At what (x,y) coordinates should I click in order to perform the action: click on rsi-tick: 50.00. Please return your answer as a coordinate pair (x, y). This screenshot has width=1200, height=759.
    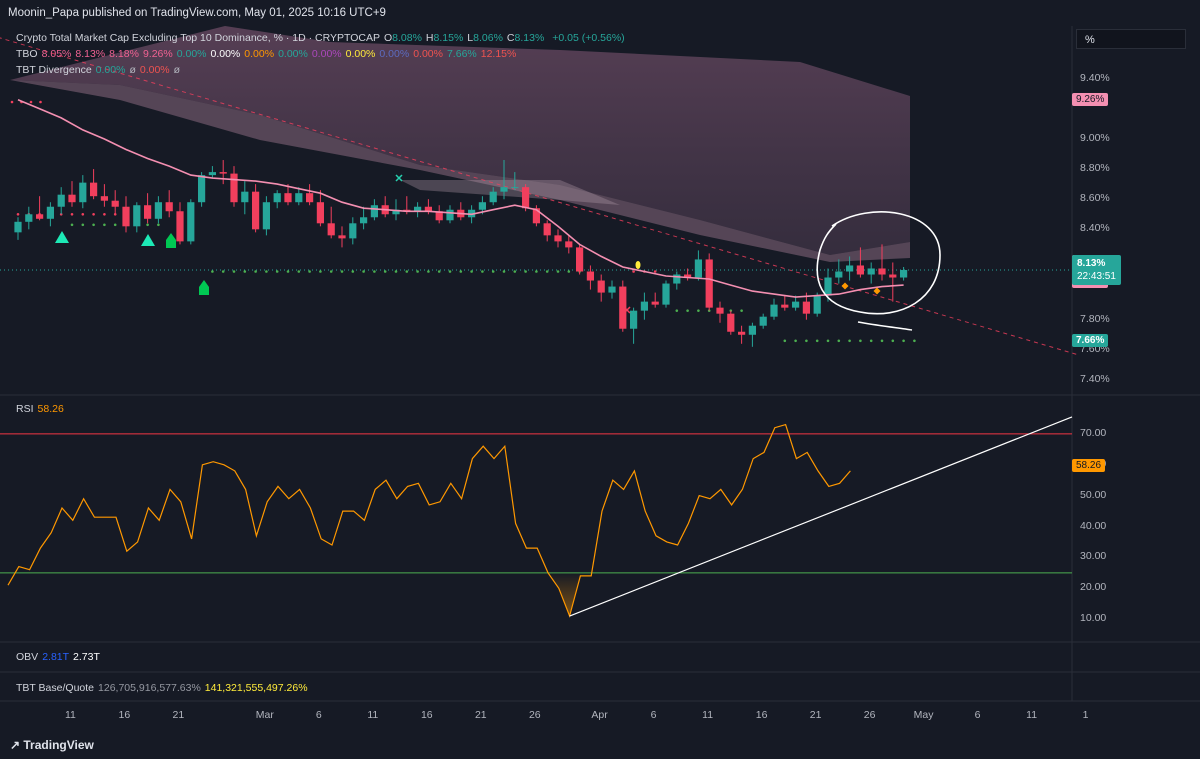
    Looking at the image, I should click on (1093, 494).